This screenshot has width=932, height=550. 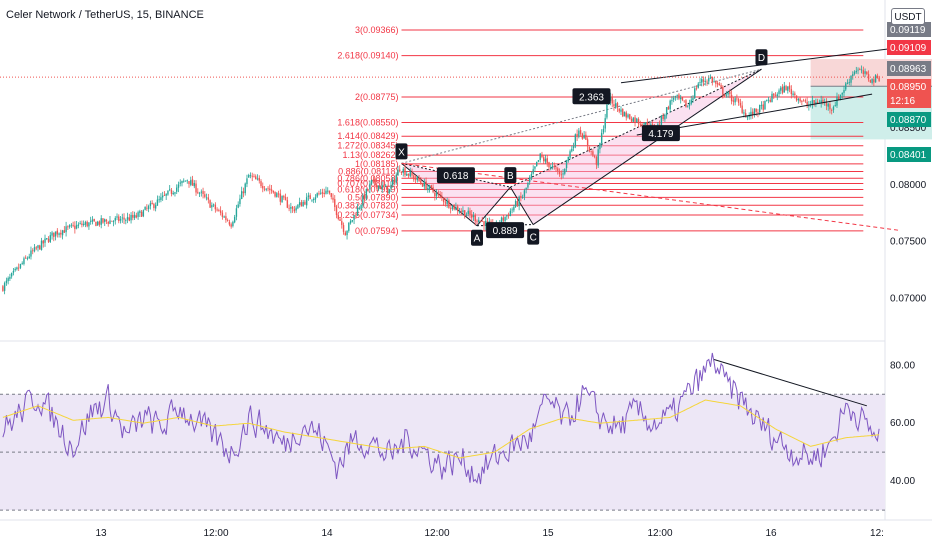 I want to click on price-tag-last: 0.08950, so click(x=908, y=87).